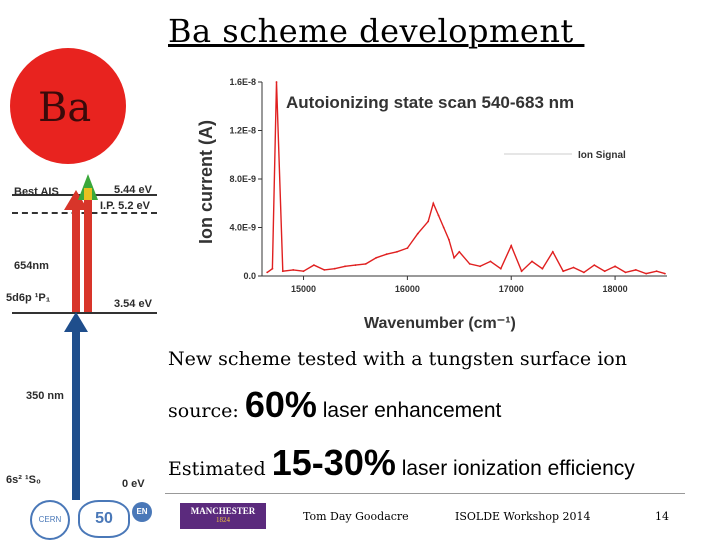 This screenshot has width=720, height=540. Describe the element at coordinates (28, 298) in the screenshot. I see `intermediate-state-label: 5d6p ¹P₁` at that location.